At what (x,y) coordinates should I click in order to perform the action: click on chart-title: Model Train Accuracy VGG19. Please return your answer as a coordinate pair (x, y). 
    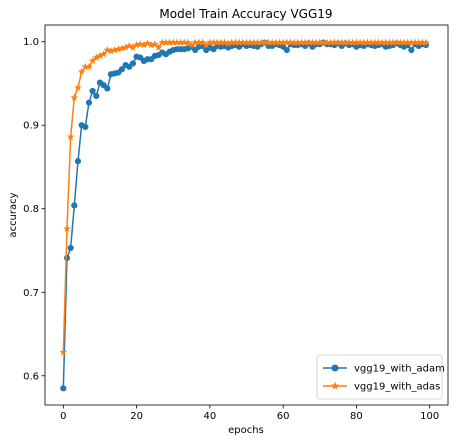
    Looking at the image, I should click on (245, 14).